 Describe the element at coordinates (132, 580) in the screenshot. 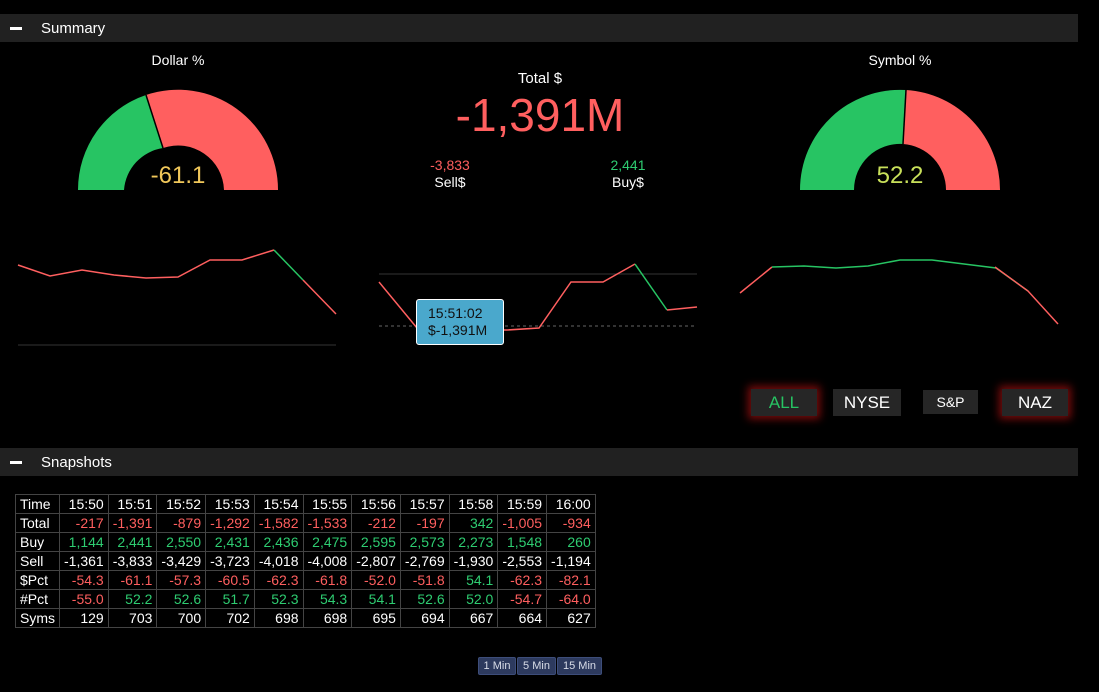

I see `table-cell: -61.1` at that location.